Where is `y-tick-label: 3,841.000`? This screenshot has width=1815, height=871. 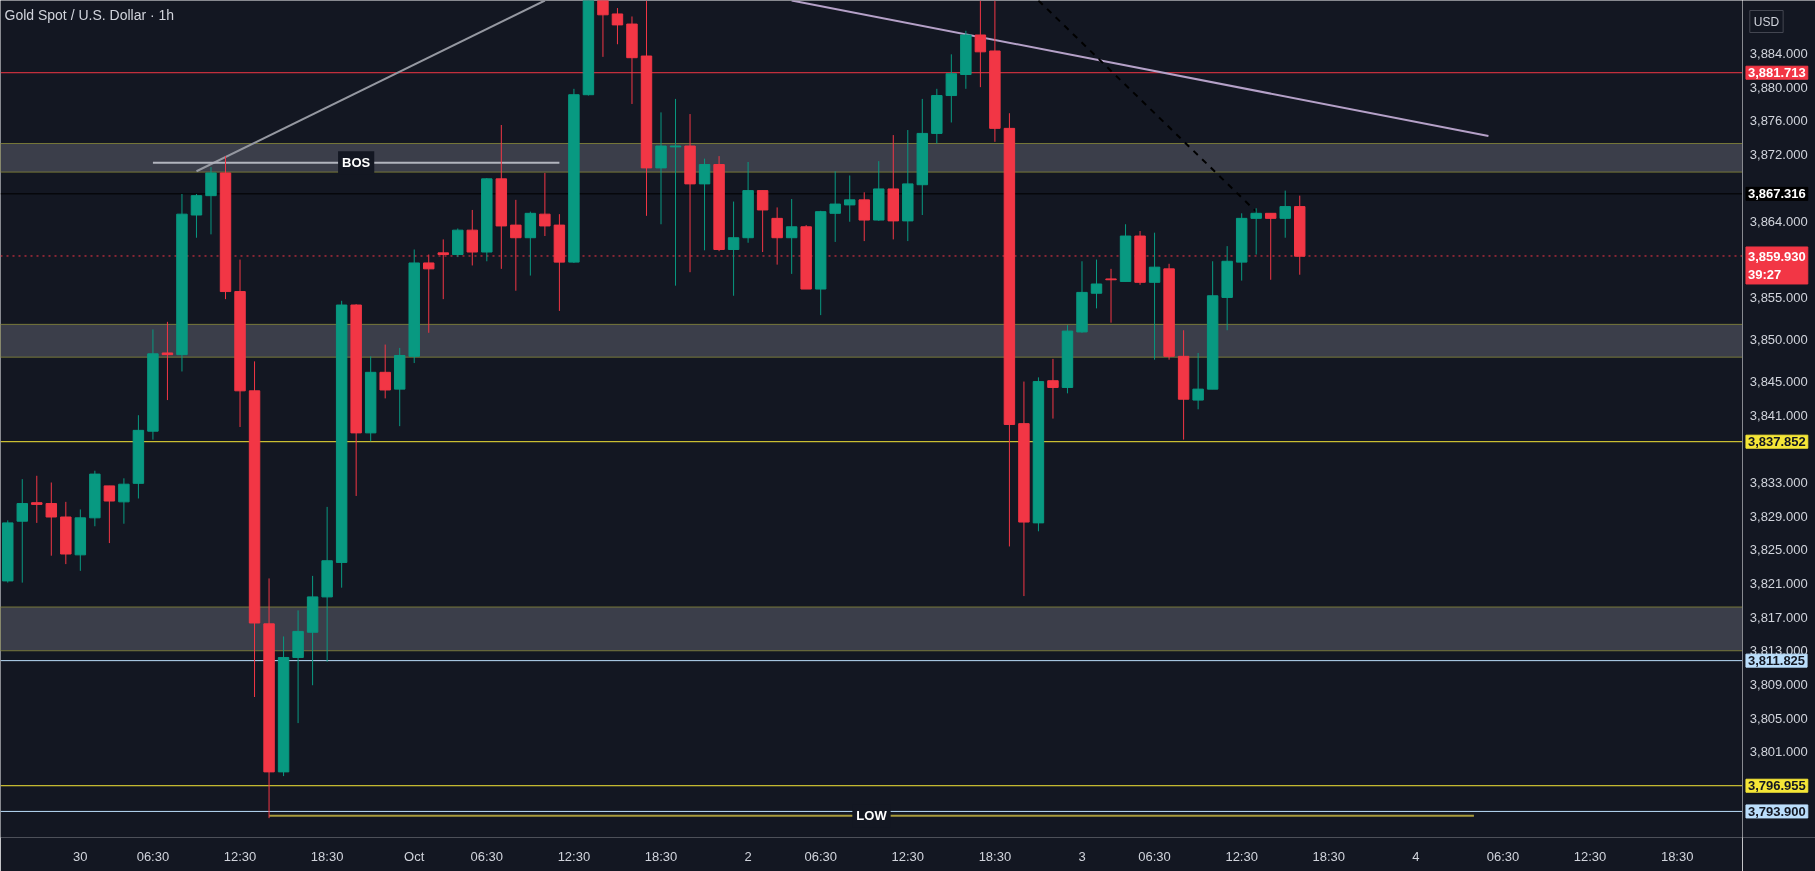
y-tick-label: 3,841.000 is located at coordinates (1778, 415).